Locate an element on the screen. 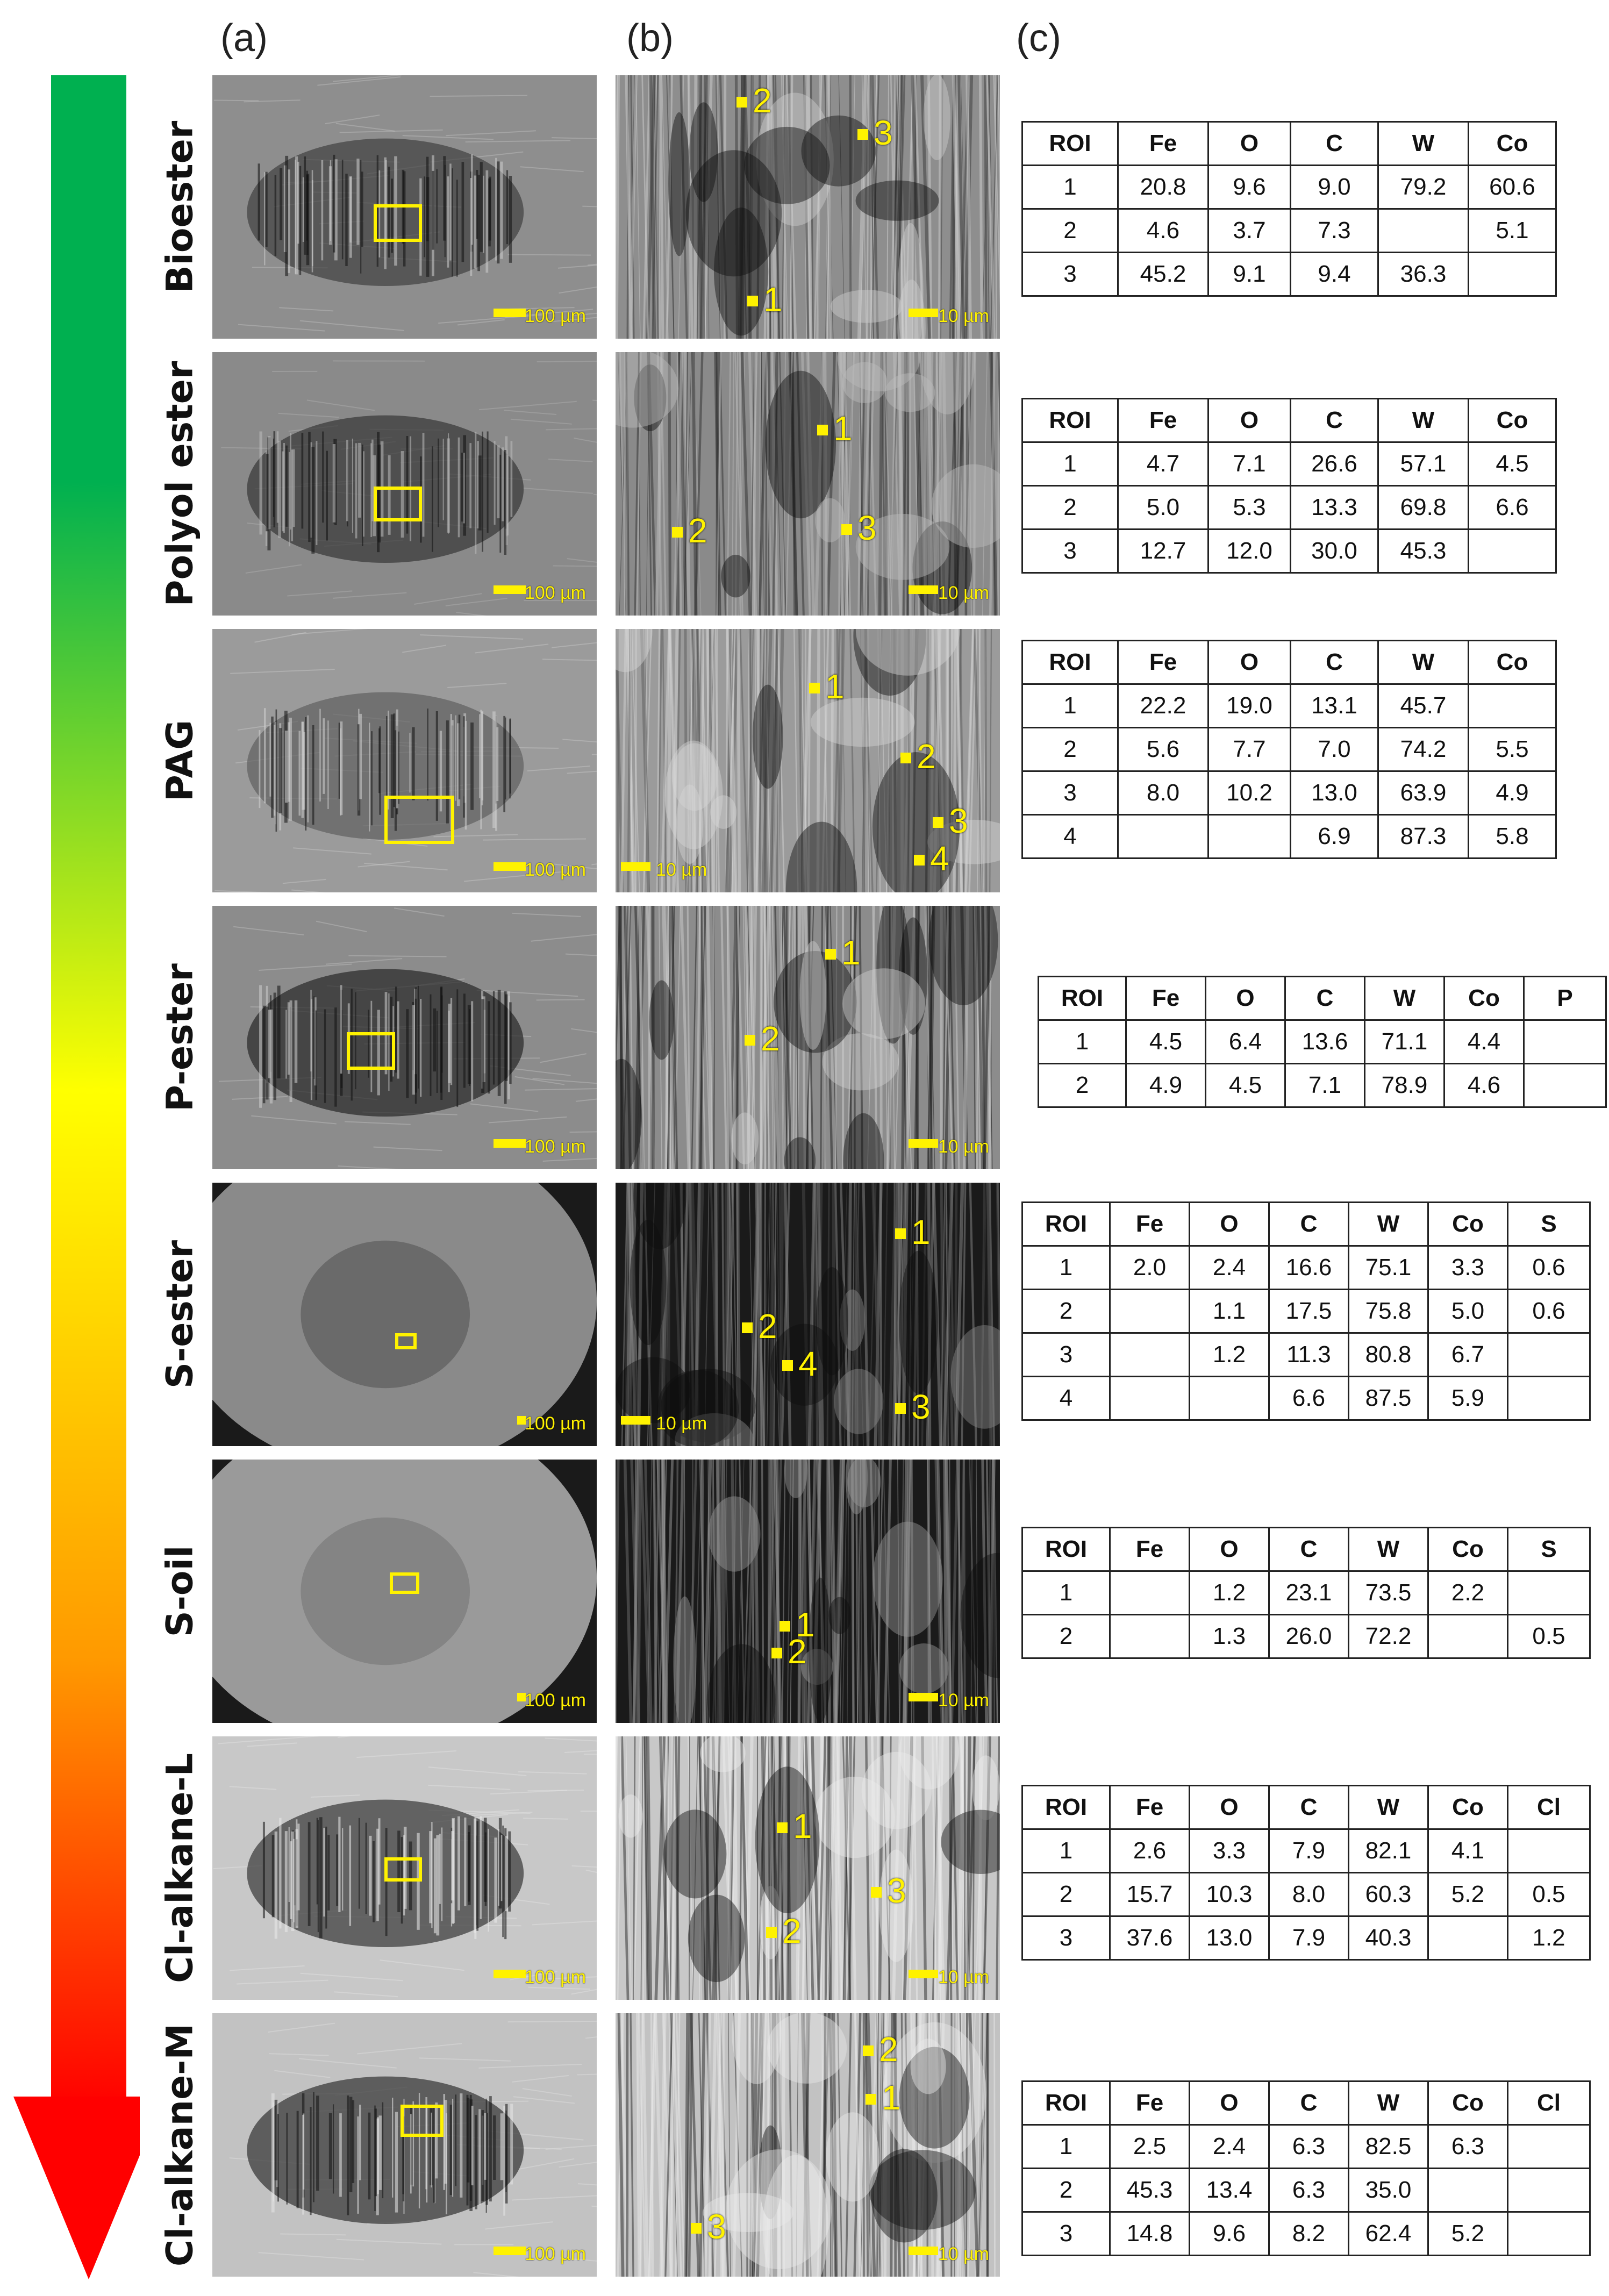 This screenshot has width=1609, height=2296. table-header-cell: Cl is located at coordinates (1549, 1807).